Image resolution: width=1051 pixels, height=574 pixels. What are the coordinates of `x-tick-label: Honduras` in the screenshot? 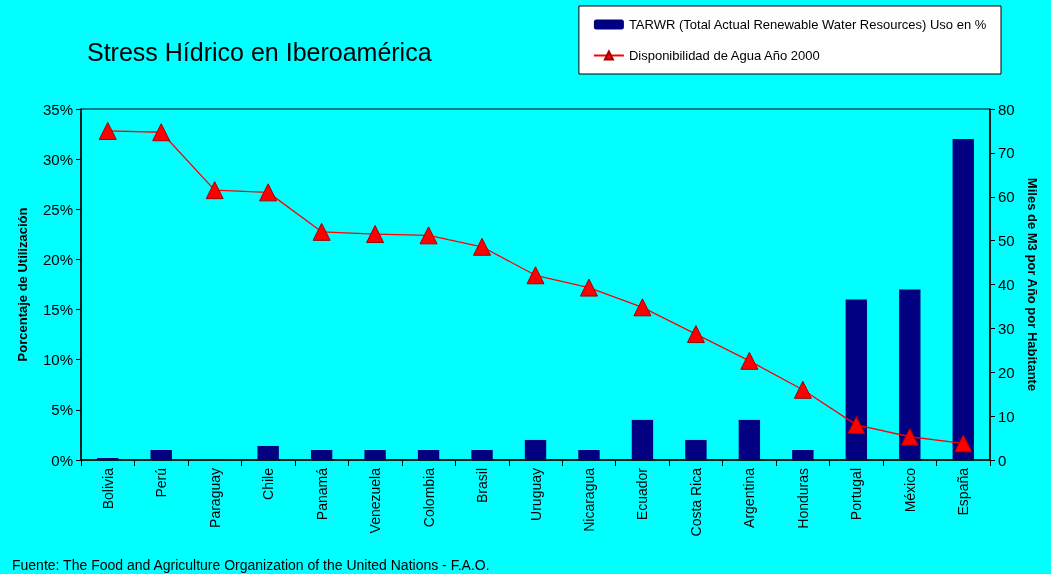 It's located at (802, 498).